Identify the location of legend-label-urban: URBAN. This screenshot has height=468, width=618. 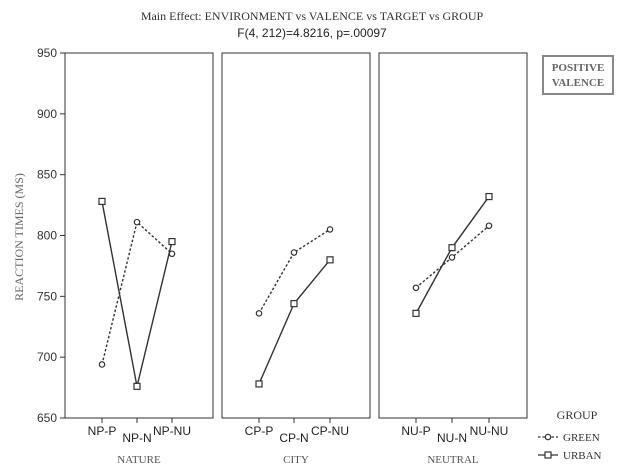
(582, 456).